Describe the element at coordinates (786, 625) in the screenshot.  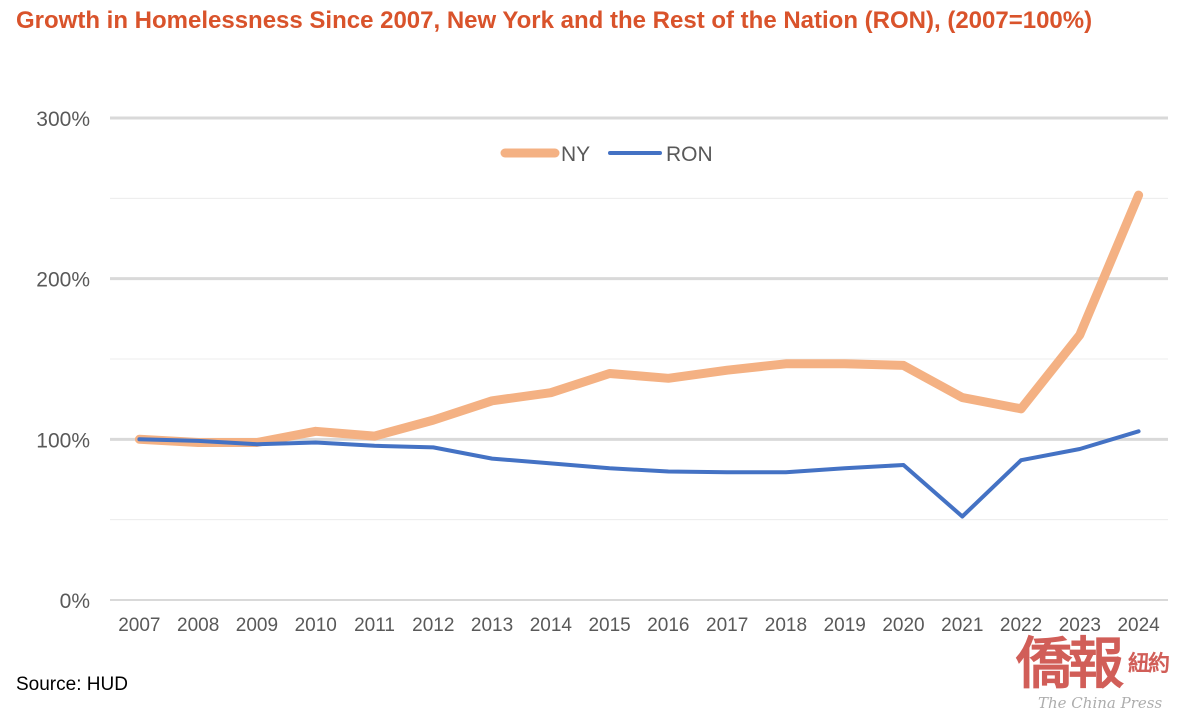
I see `x-tick-label: 2018` at that location.